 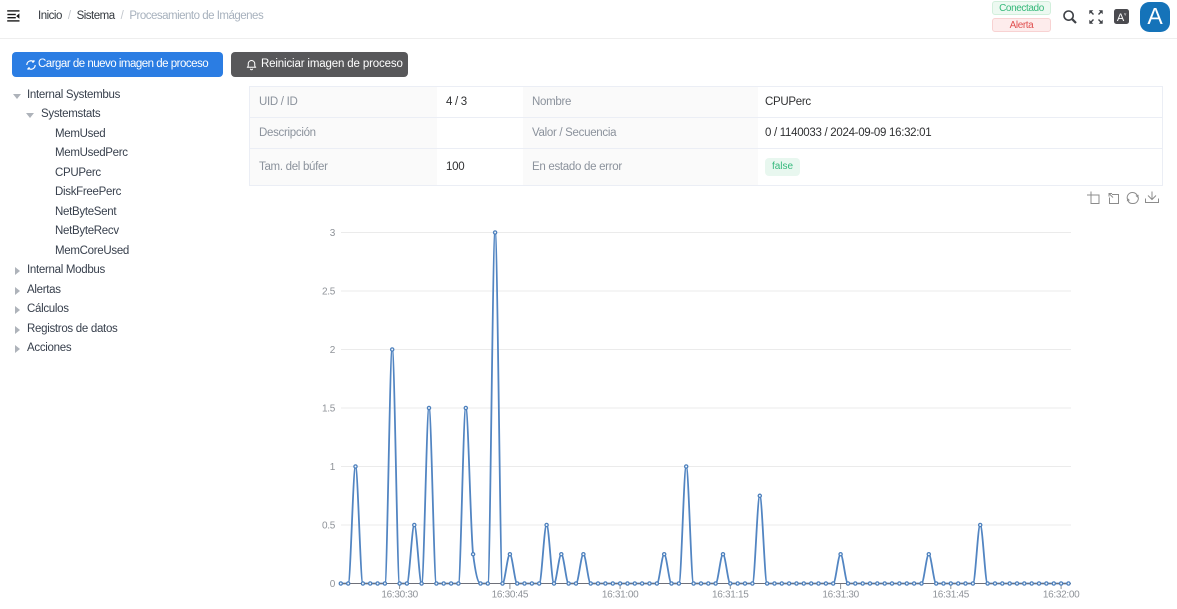 What do you see at coordinates (620, 595) in the screenshot?
I see `svg-text: 16:31:00` at bounding box center [620, 595].